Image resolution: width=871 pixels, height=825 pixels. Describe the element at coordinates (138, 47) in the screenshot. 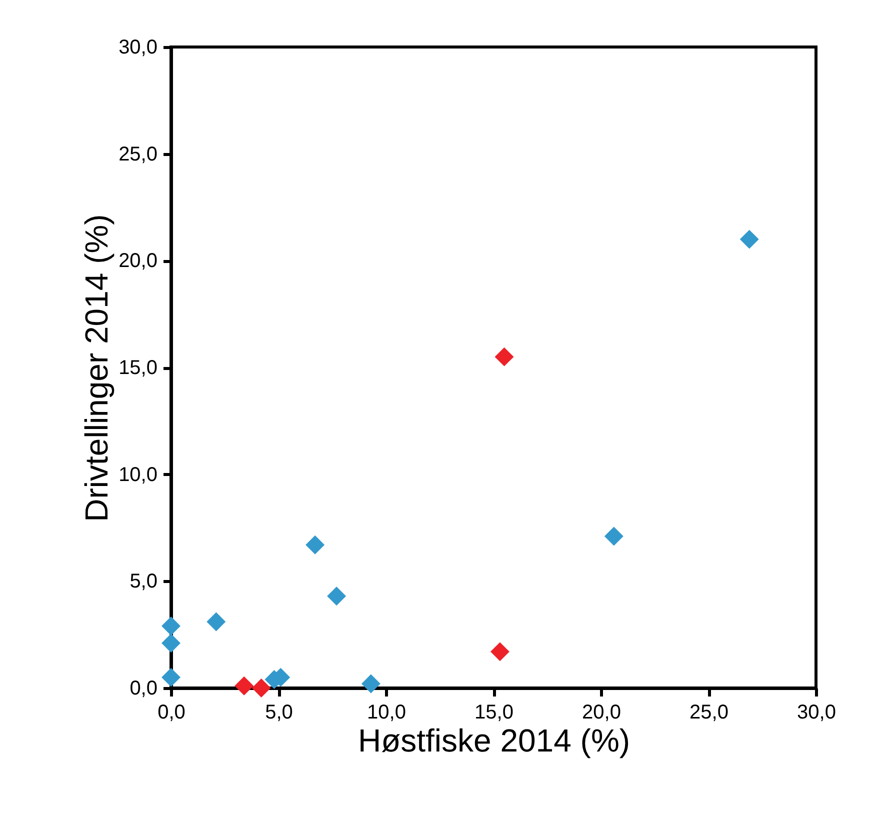

I see `y-tick-label: 30,0` at that location.